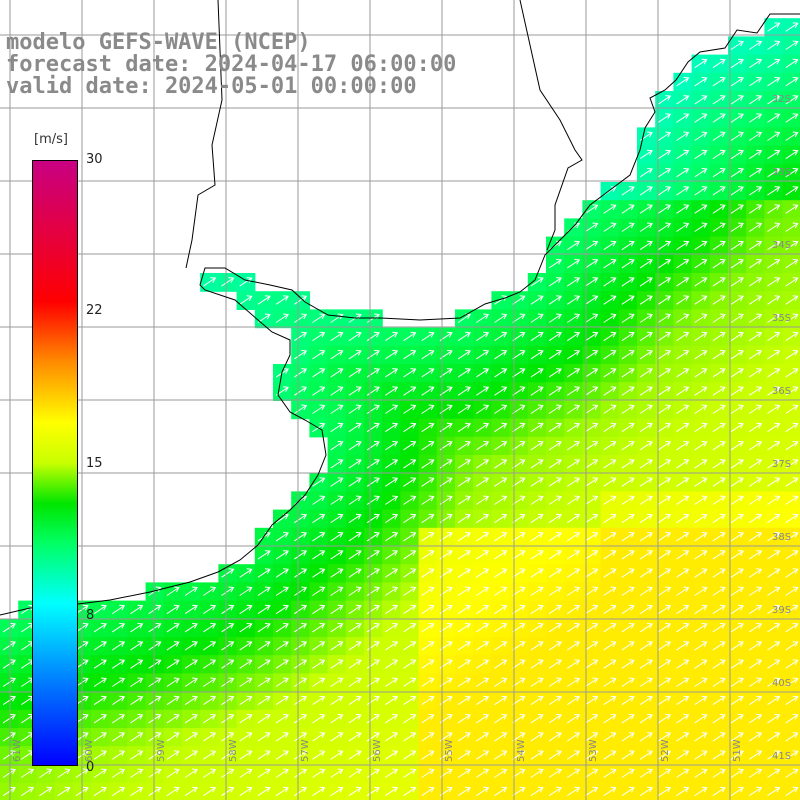  What do you see at coordinates (211, 86) in the screenshot?
I see `valid-date: valid date: 2024-05-01 00:00:00` at bounding box center [211, 86].